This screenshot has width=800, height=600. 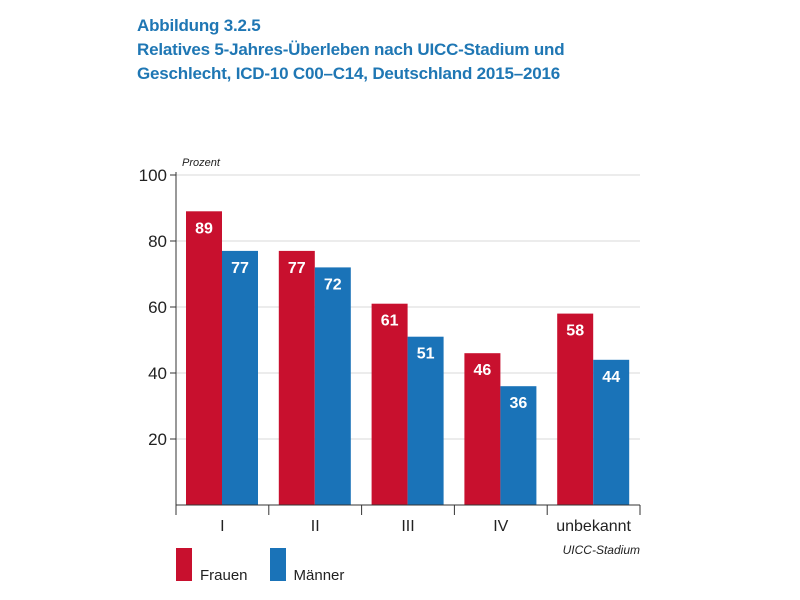 I want to click on legend: Frauen Männer, so click(x=271, y=566).